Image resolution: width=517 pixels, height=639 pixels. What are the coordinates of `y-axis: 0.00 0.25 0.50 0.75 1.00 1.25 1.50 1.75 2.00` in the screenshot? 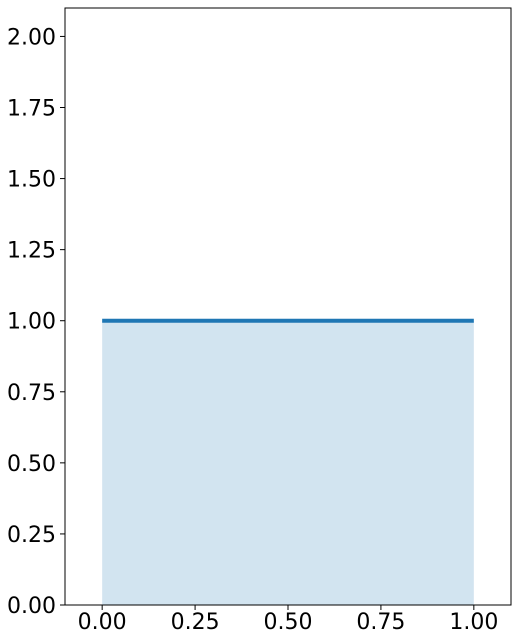 It's located at (36, 322).